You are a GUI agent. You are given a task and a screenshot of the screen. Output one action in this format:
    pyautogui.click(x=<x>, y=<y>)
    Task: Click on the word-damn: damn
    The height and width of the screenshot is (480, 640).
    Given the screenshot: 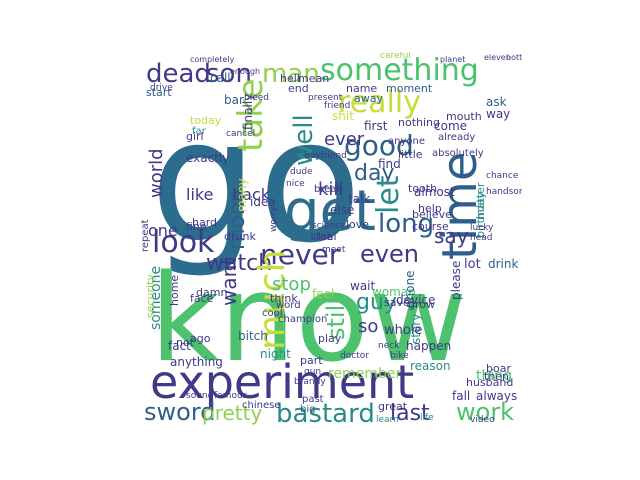 What is the action you would take?
    pyautogui.click(x=211, y=292)
    